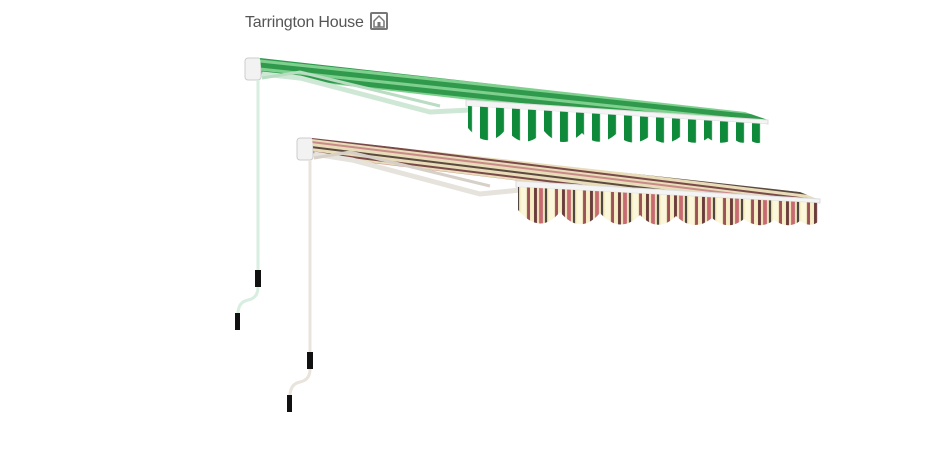 The image size is (928, 452). Describe the element at coordinates (379, 21) in the screenshot. I see `brand-icon` at that location.